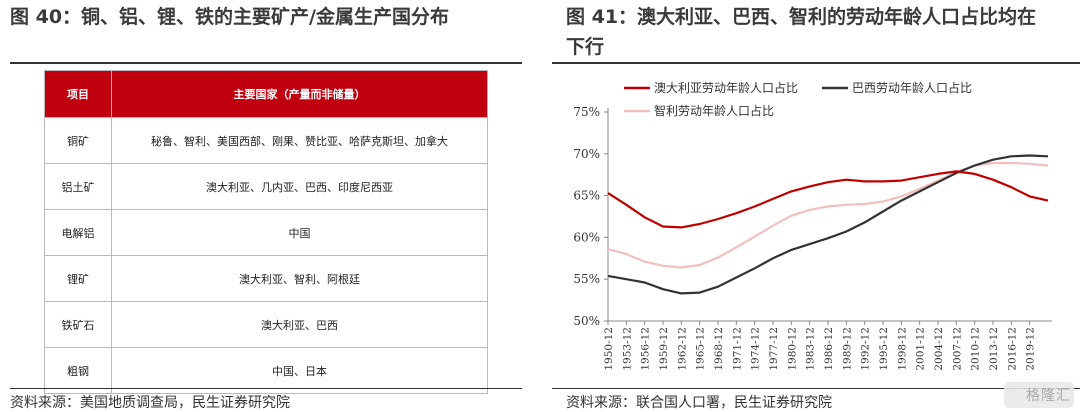  Describe the element at coordinates (939, 349) in the screenshot. I see `x-tick-label: 2004-12` at that location.